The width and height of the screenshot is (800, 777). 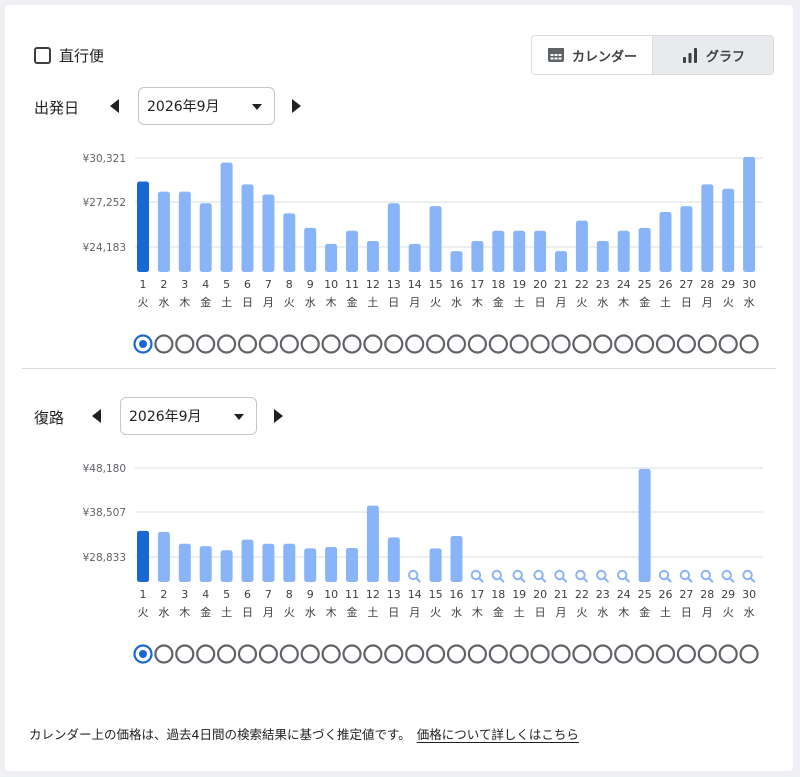 What do you see at coordinates (296, 106) in the screenshot?
I see `outbound-next-month-button` at bounding box center [296, 106].